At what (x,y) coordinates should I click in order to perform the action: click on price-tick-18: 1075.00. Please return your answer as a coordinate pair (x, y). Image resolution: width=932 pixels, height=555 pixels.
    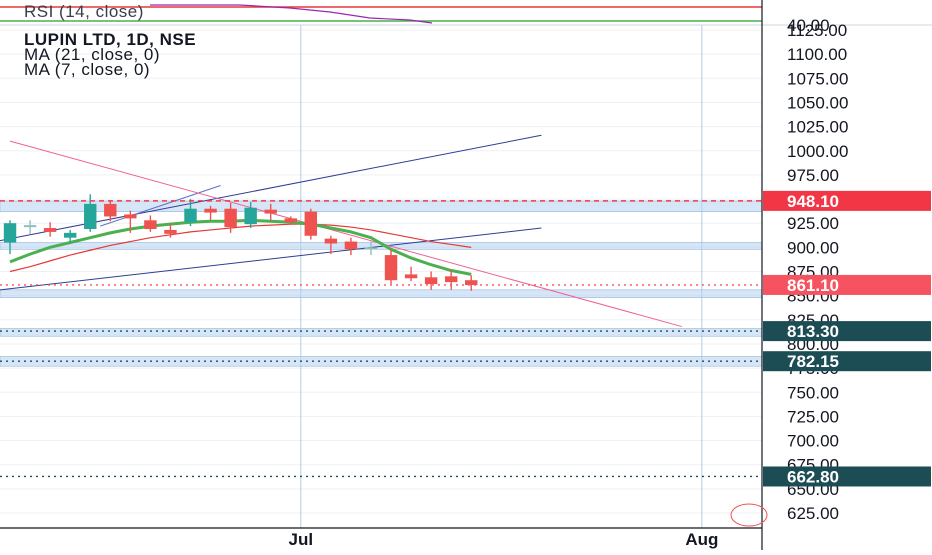
    Looking at the image, I should click on (817, 78).